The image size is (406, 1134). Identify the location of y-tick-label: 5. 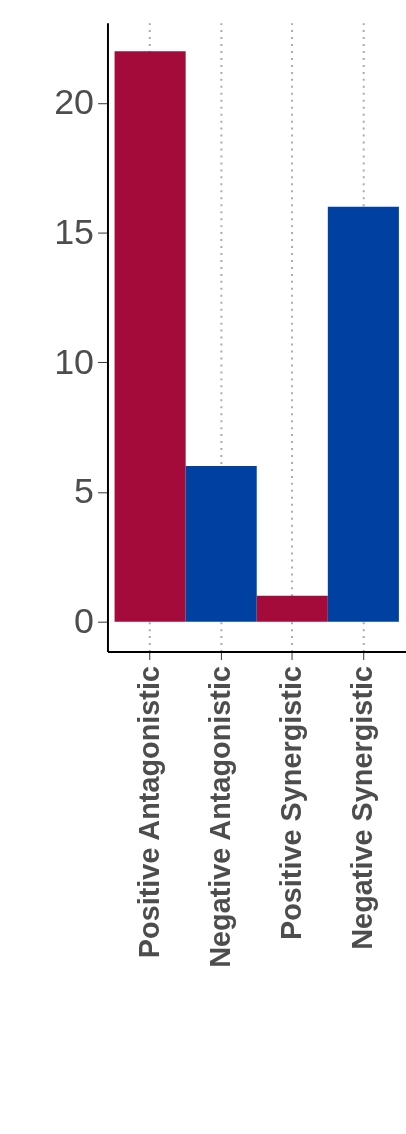
(84, 491).